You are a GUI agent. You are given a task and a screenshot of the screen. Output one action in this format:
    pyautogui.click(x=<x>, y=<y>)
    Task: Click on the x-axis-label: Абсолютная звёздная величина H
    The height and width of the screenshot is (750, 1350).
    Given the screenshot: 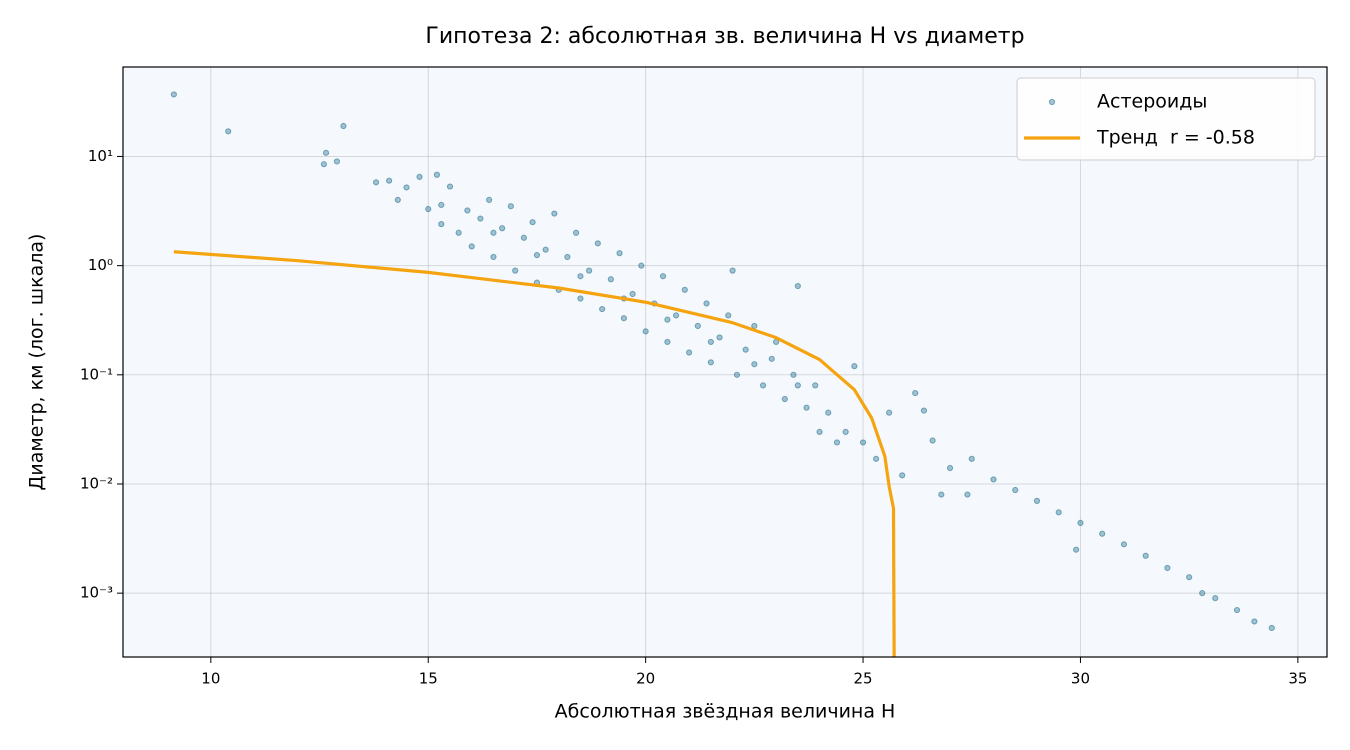 What is the action you would take?
    pyautogui.click(x=725, y=712)
    